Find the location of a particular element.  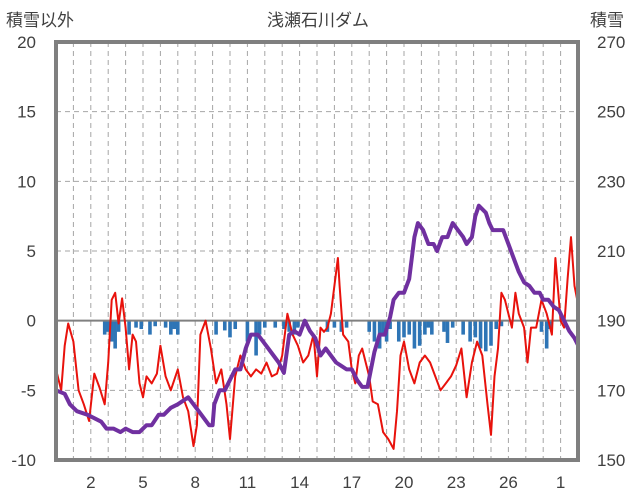

right-tick-label: 210 is located at coordinates (611, 251).